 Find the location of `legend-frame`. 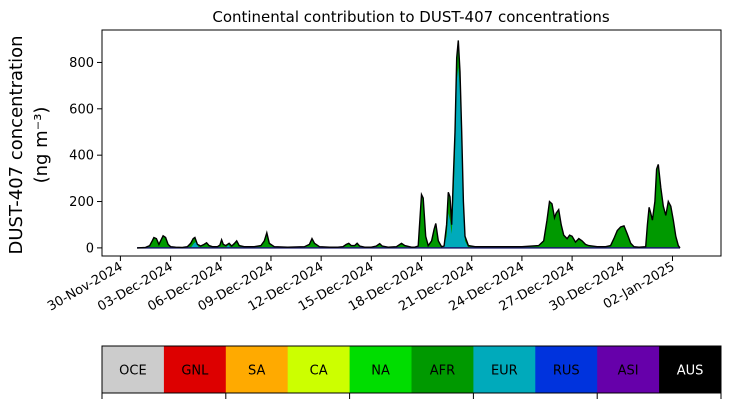

legend-frame is located at coordinates (411, 369).